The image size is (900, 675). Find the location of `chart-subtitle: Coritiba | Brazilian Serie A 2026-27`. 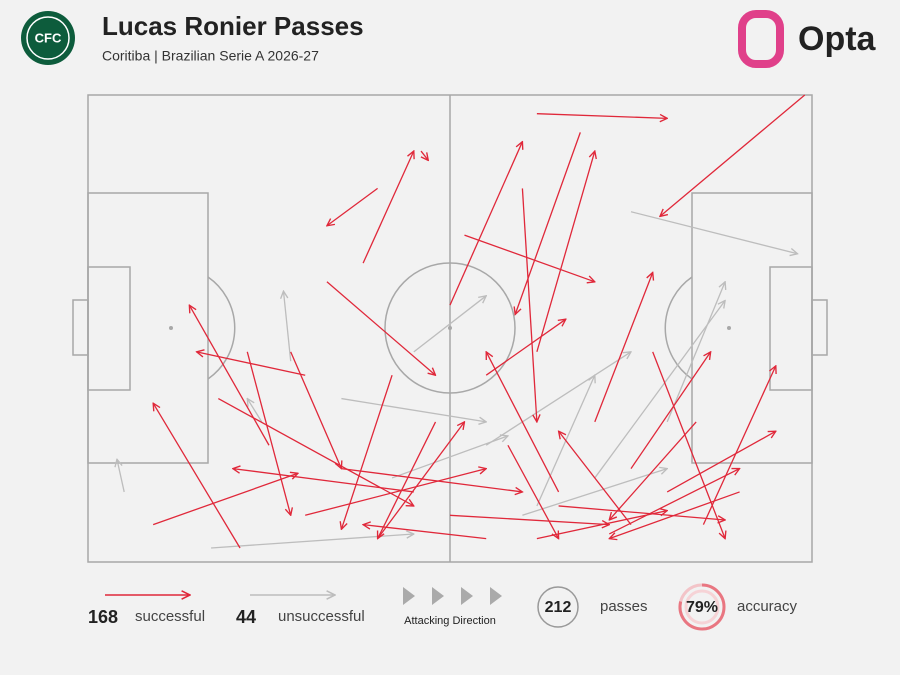

chart-subtitle: Coritiba | Brazilian Serie A 2026-27 is located at coordinates (210, 56).